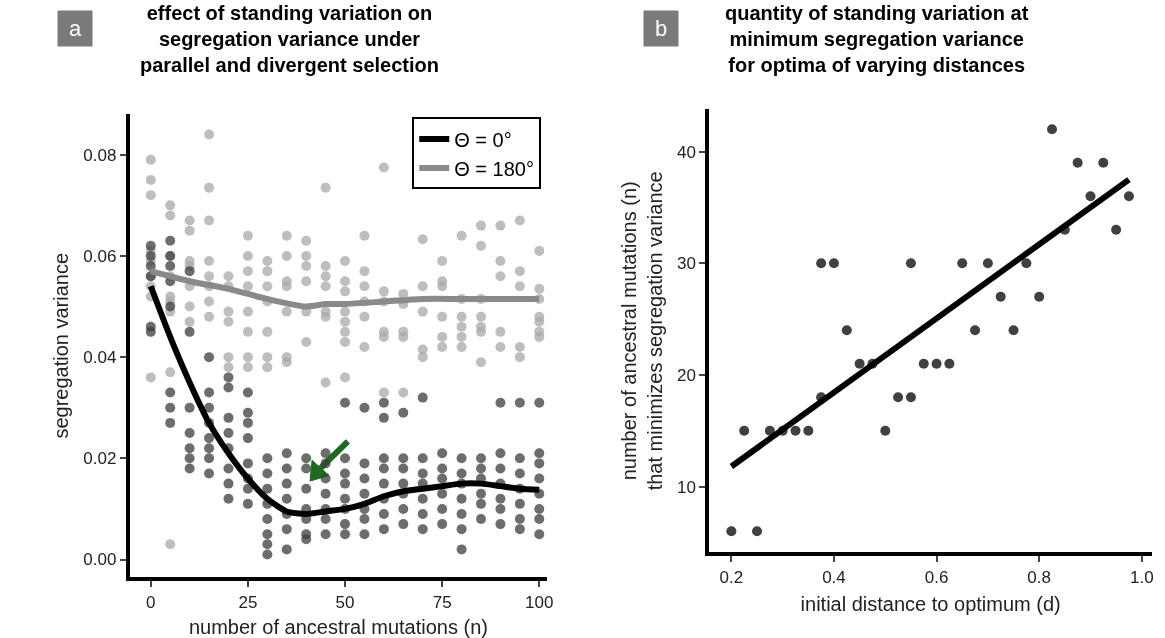 This screenshot has width=1165, height=638. What do you see at coordinates (248, 602) in the screenshot?
I see `x-tick-label: 25` at bounding box center [248, 602].